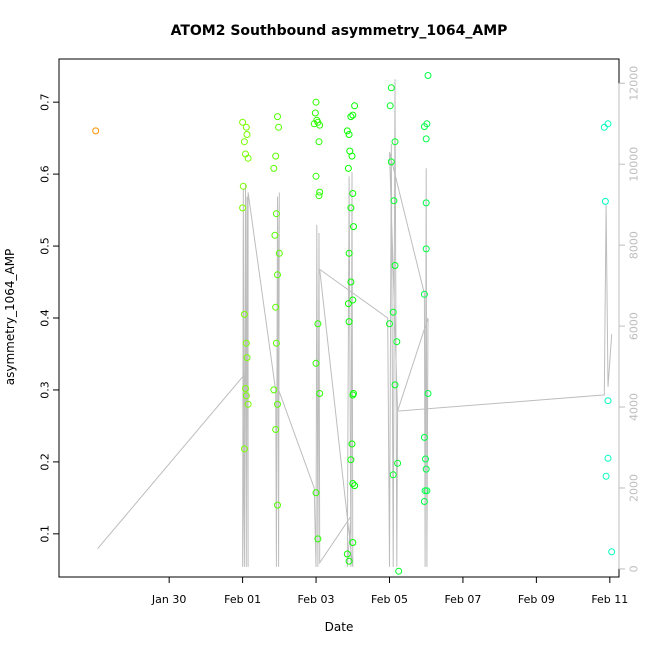 The width and height of the screenshot is (650, 650). Describe the element at coordinates (10, 317) in the screenshot. I see `y-axis-label: asymmetry_1064_AMP` at that location.